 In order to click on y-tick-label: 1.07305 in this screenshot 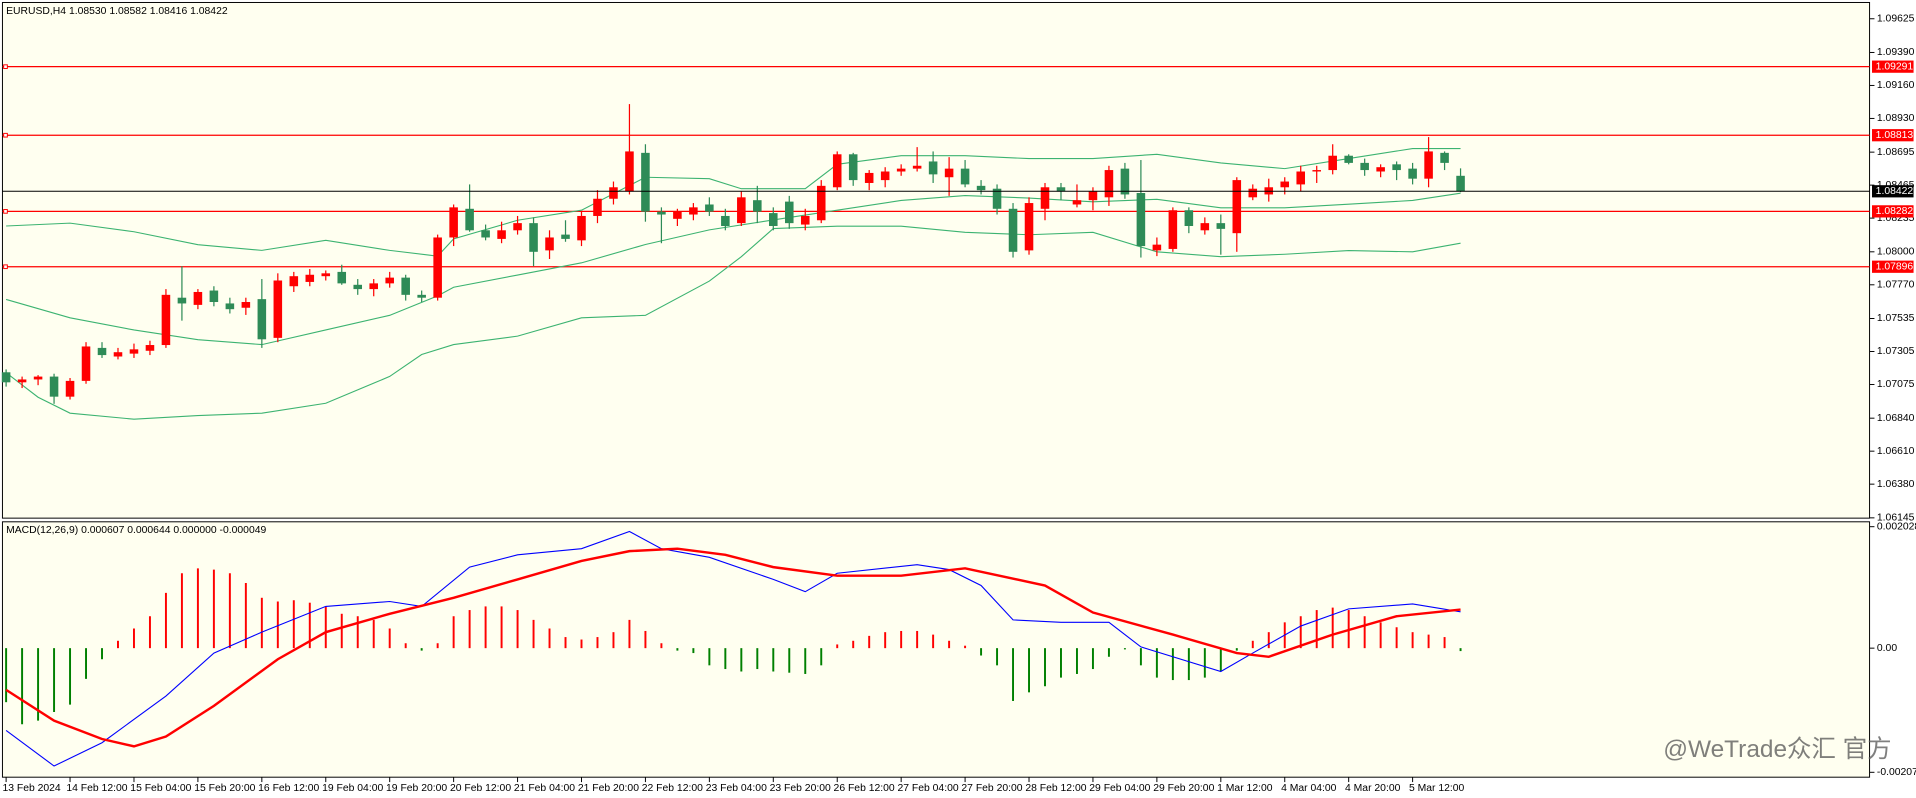, I will do `click(1896, 351)`.